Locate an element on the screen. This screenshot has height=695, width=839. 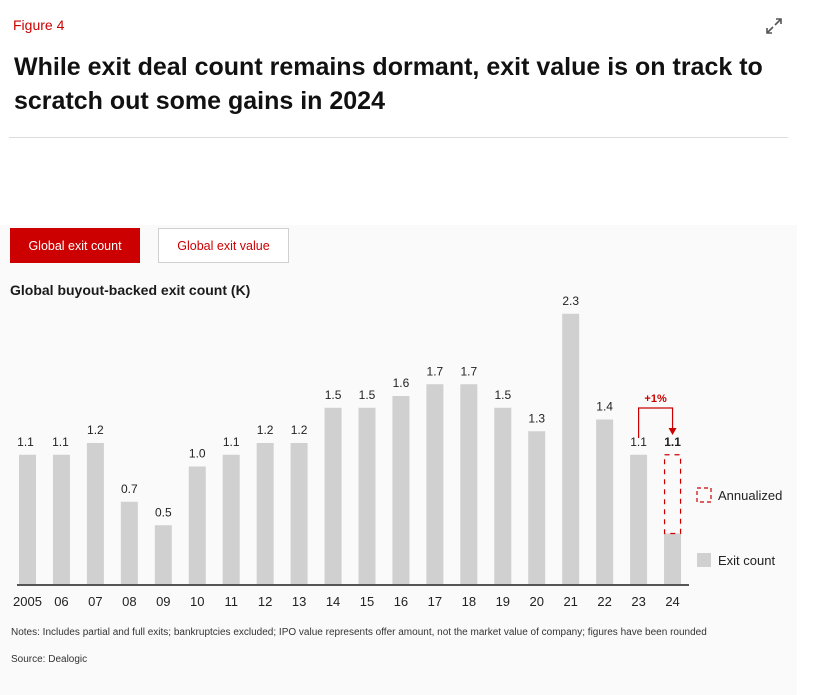
data-label-20: 1.3 is located at coordinates (536, 418).